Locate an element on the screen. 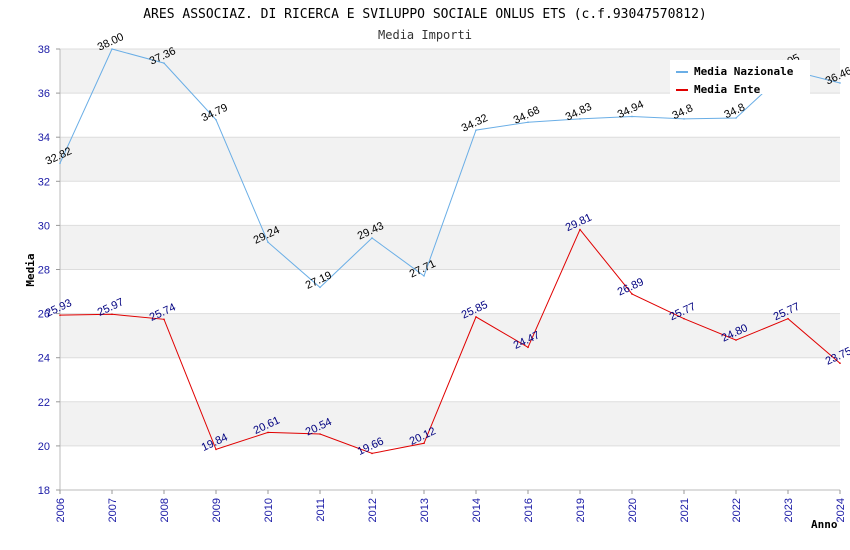 The image size is (850, 550). x-tick-label: 2013 is located at coordinates (425, 510).